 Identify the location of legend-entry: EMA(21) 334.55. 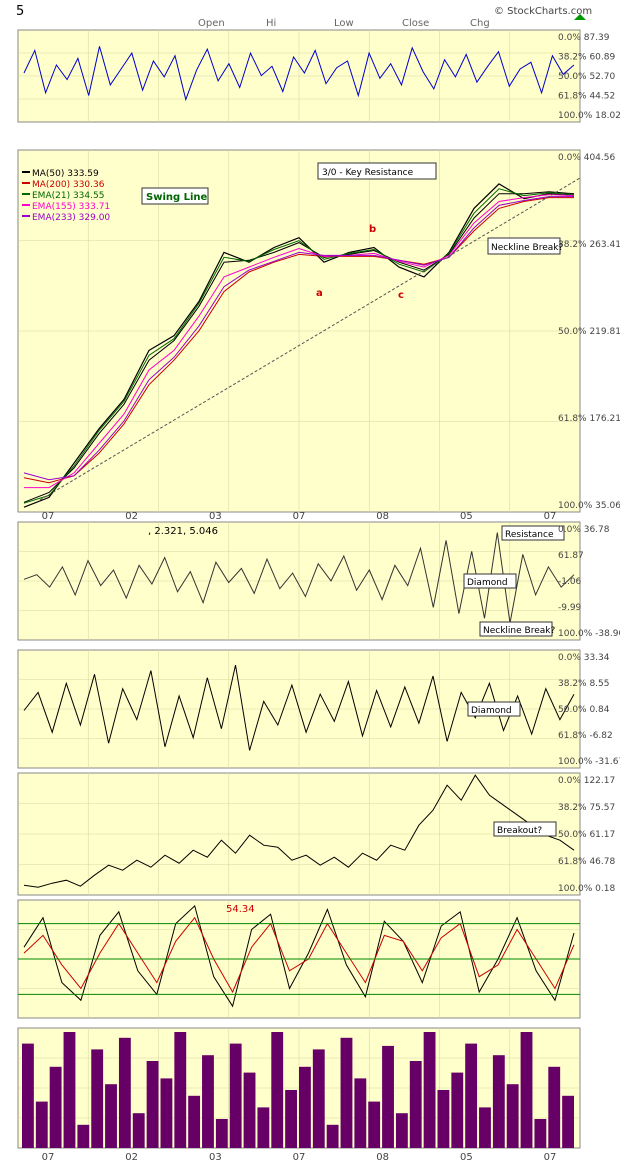
(68, 196).